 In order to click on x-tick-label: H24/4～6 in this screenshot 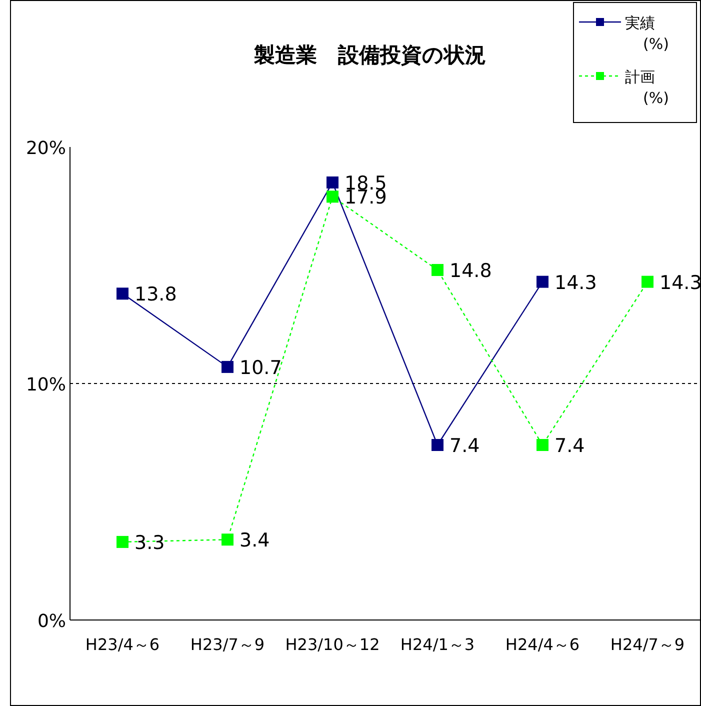, I will do `click(542, 644)`.